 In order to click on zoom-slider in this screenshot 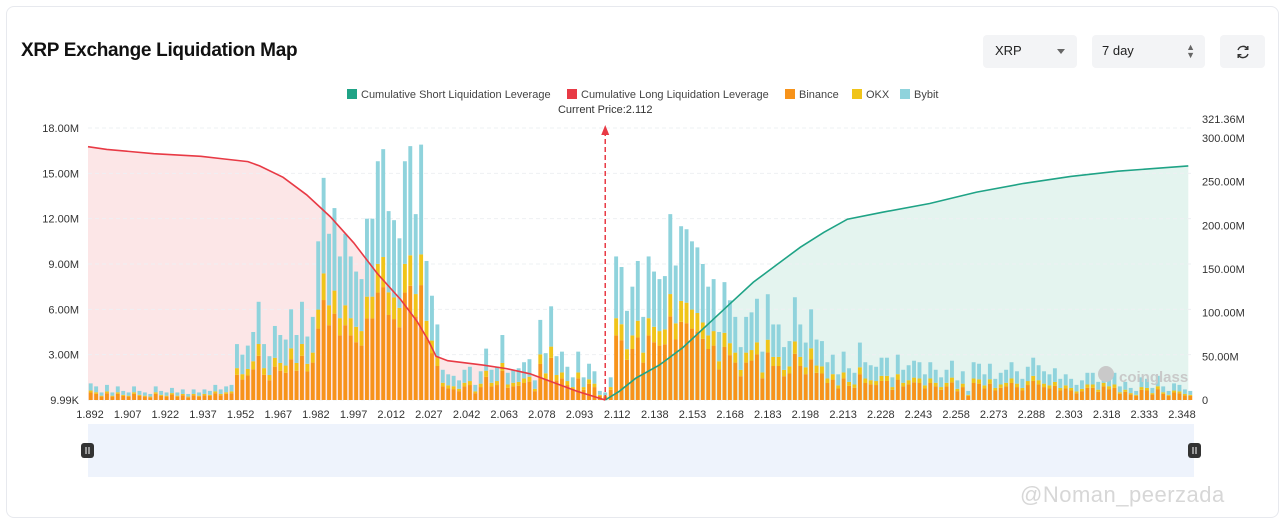, I will do `click(641, 450)`.